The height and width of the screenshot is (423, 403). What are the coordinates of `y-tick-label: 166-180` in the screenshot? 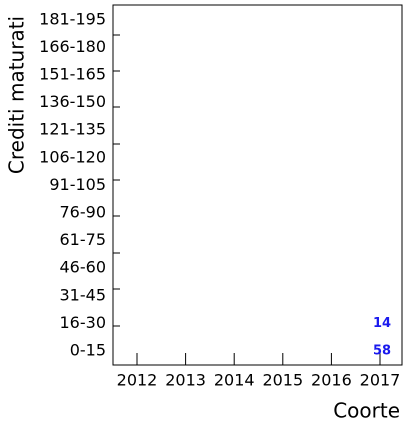 It's located at (72, 46).